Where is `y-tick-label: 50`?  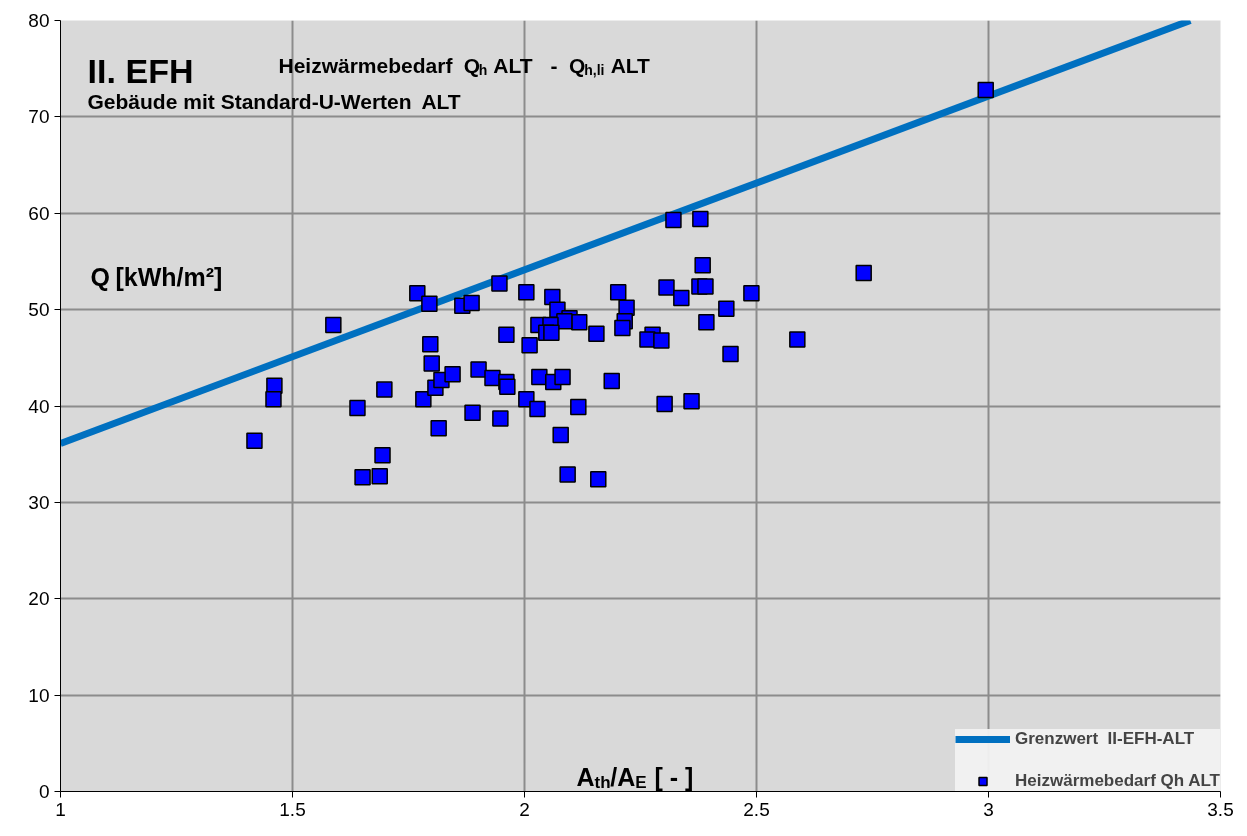 y-tick-label: 50 is located at coordinates (39, 310).